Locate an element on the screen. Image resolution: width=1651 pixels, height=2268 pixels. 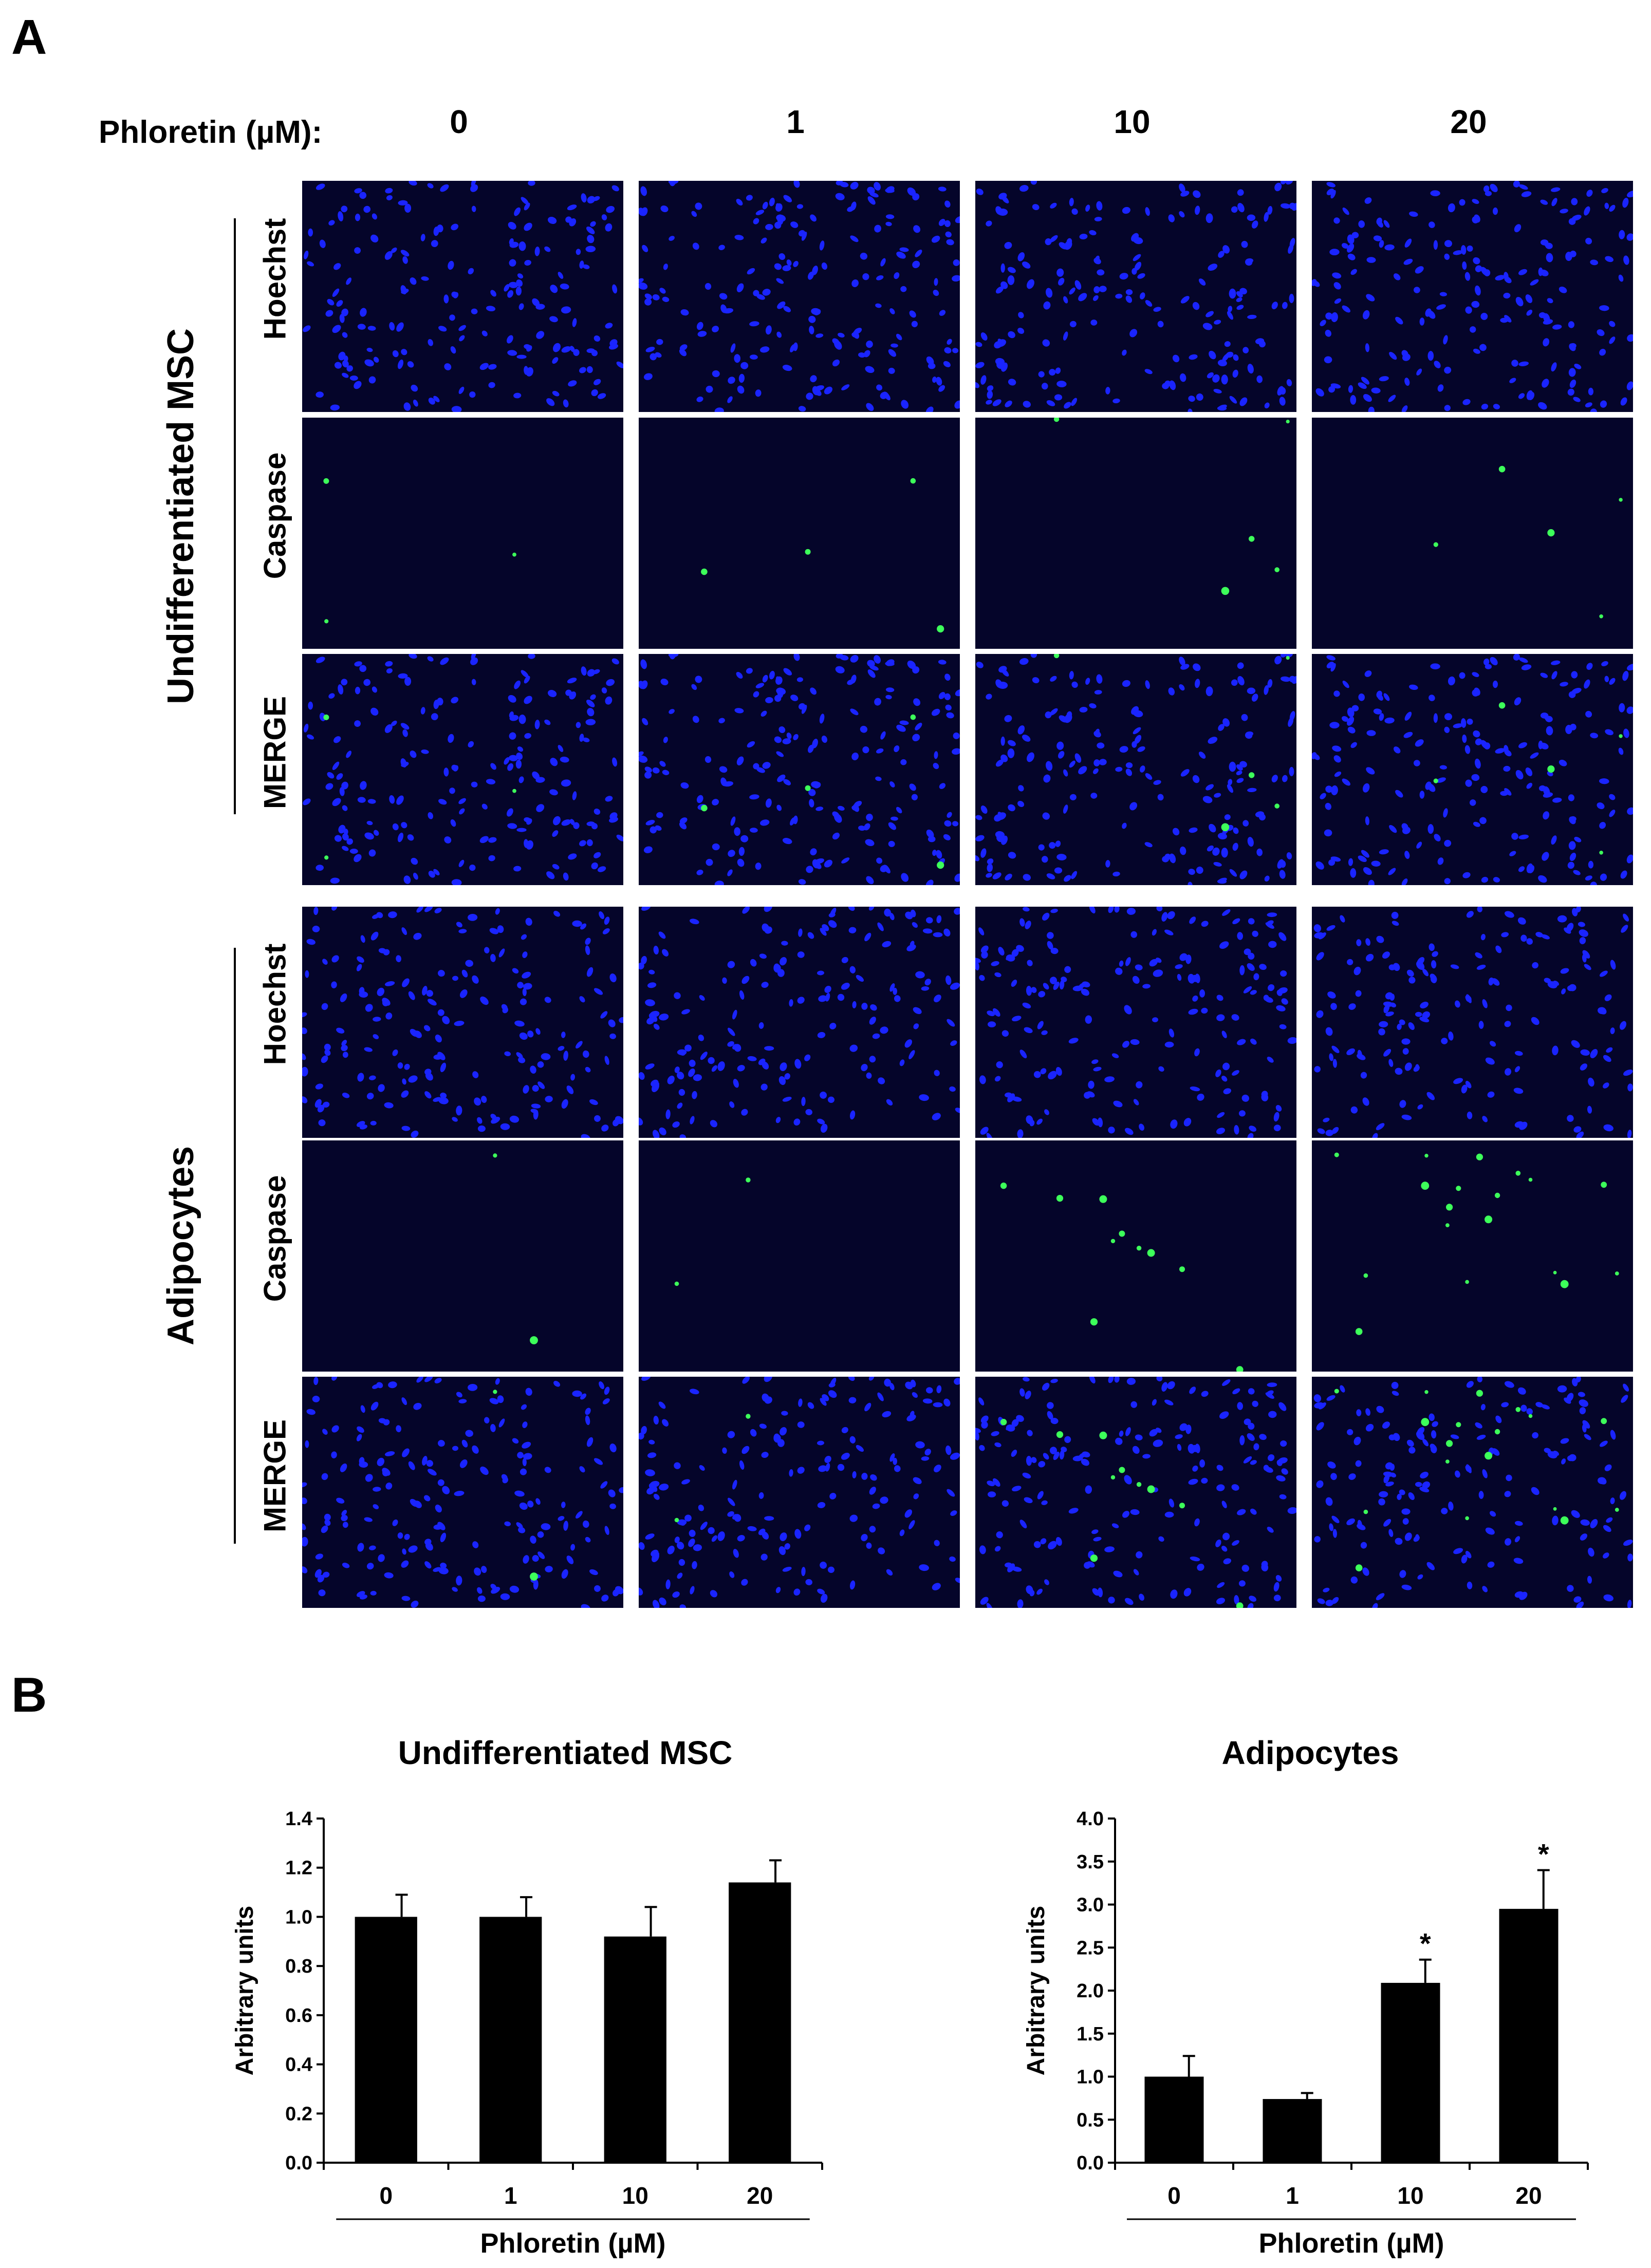
x-tick-label-undifferentiated-msc-0: 0 is located at coordinates (386, 2195).